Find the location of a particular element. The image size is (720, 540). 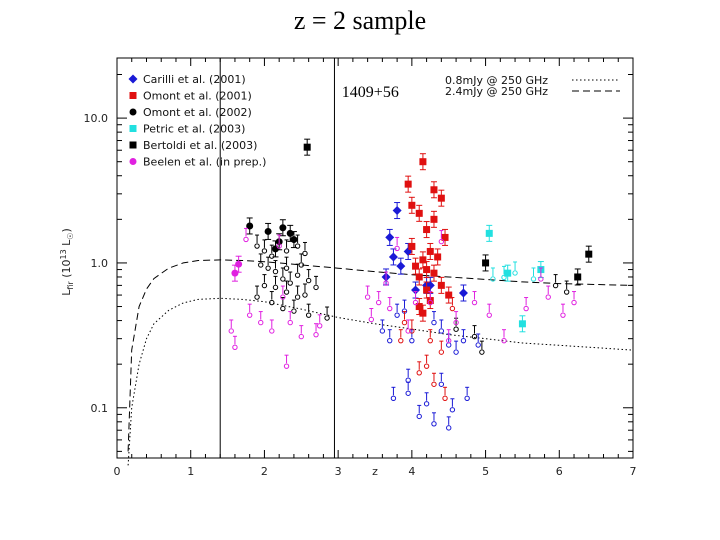

legend-entry-label: Petric et al. (2003) is located at coordinates (194, 129).